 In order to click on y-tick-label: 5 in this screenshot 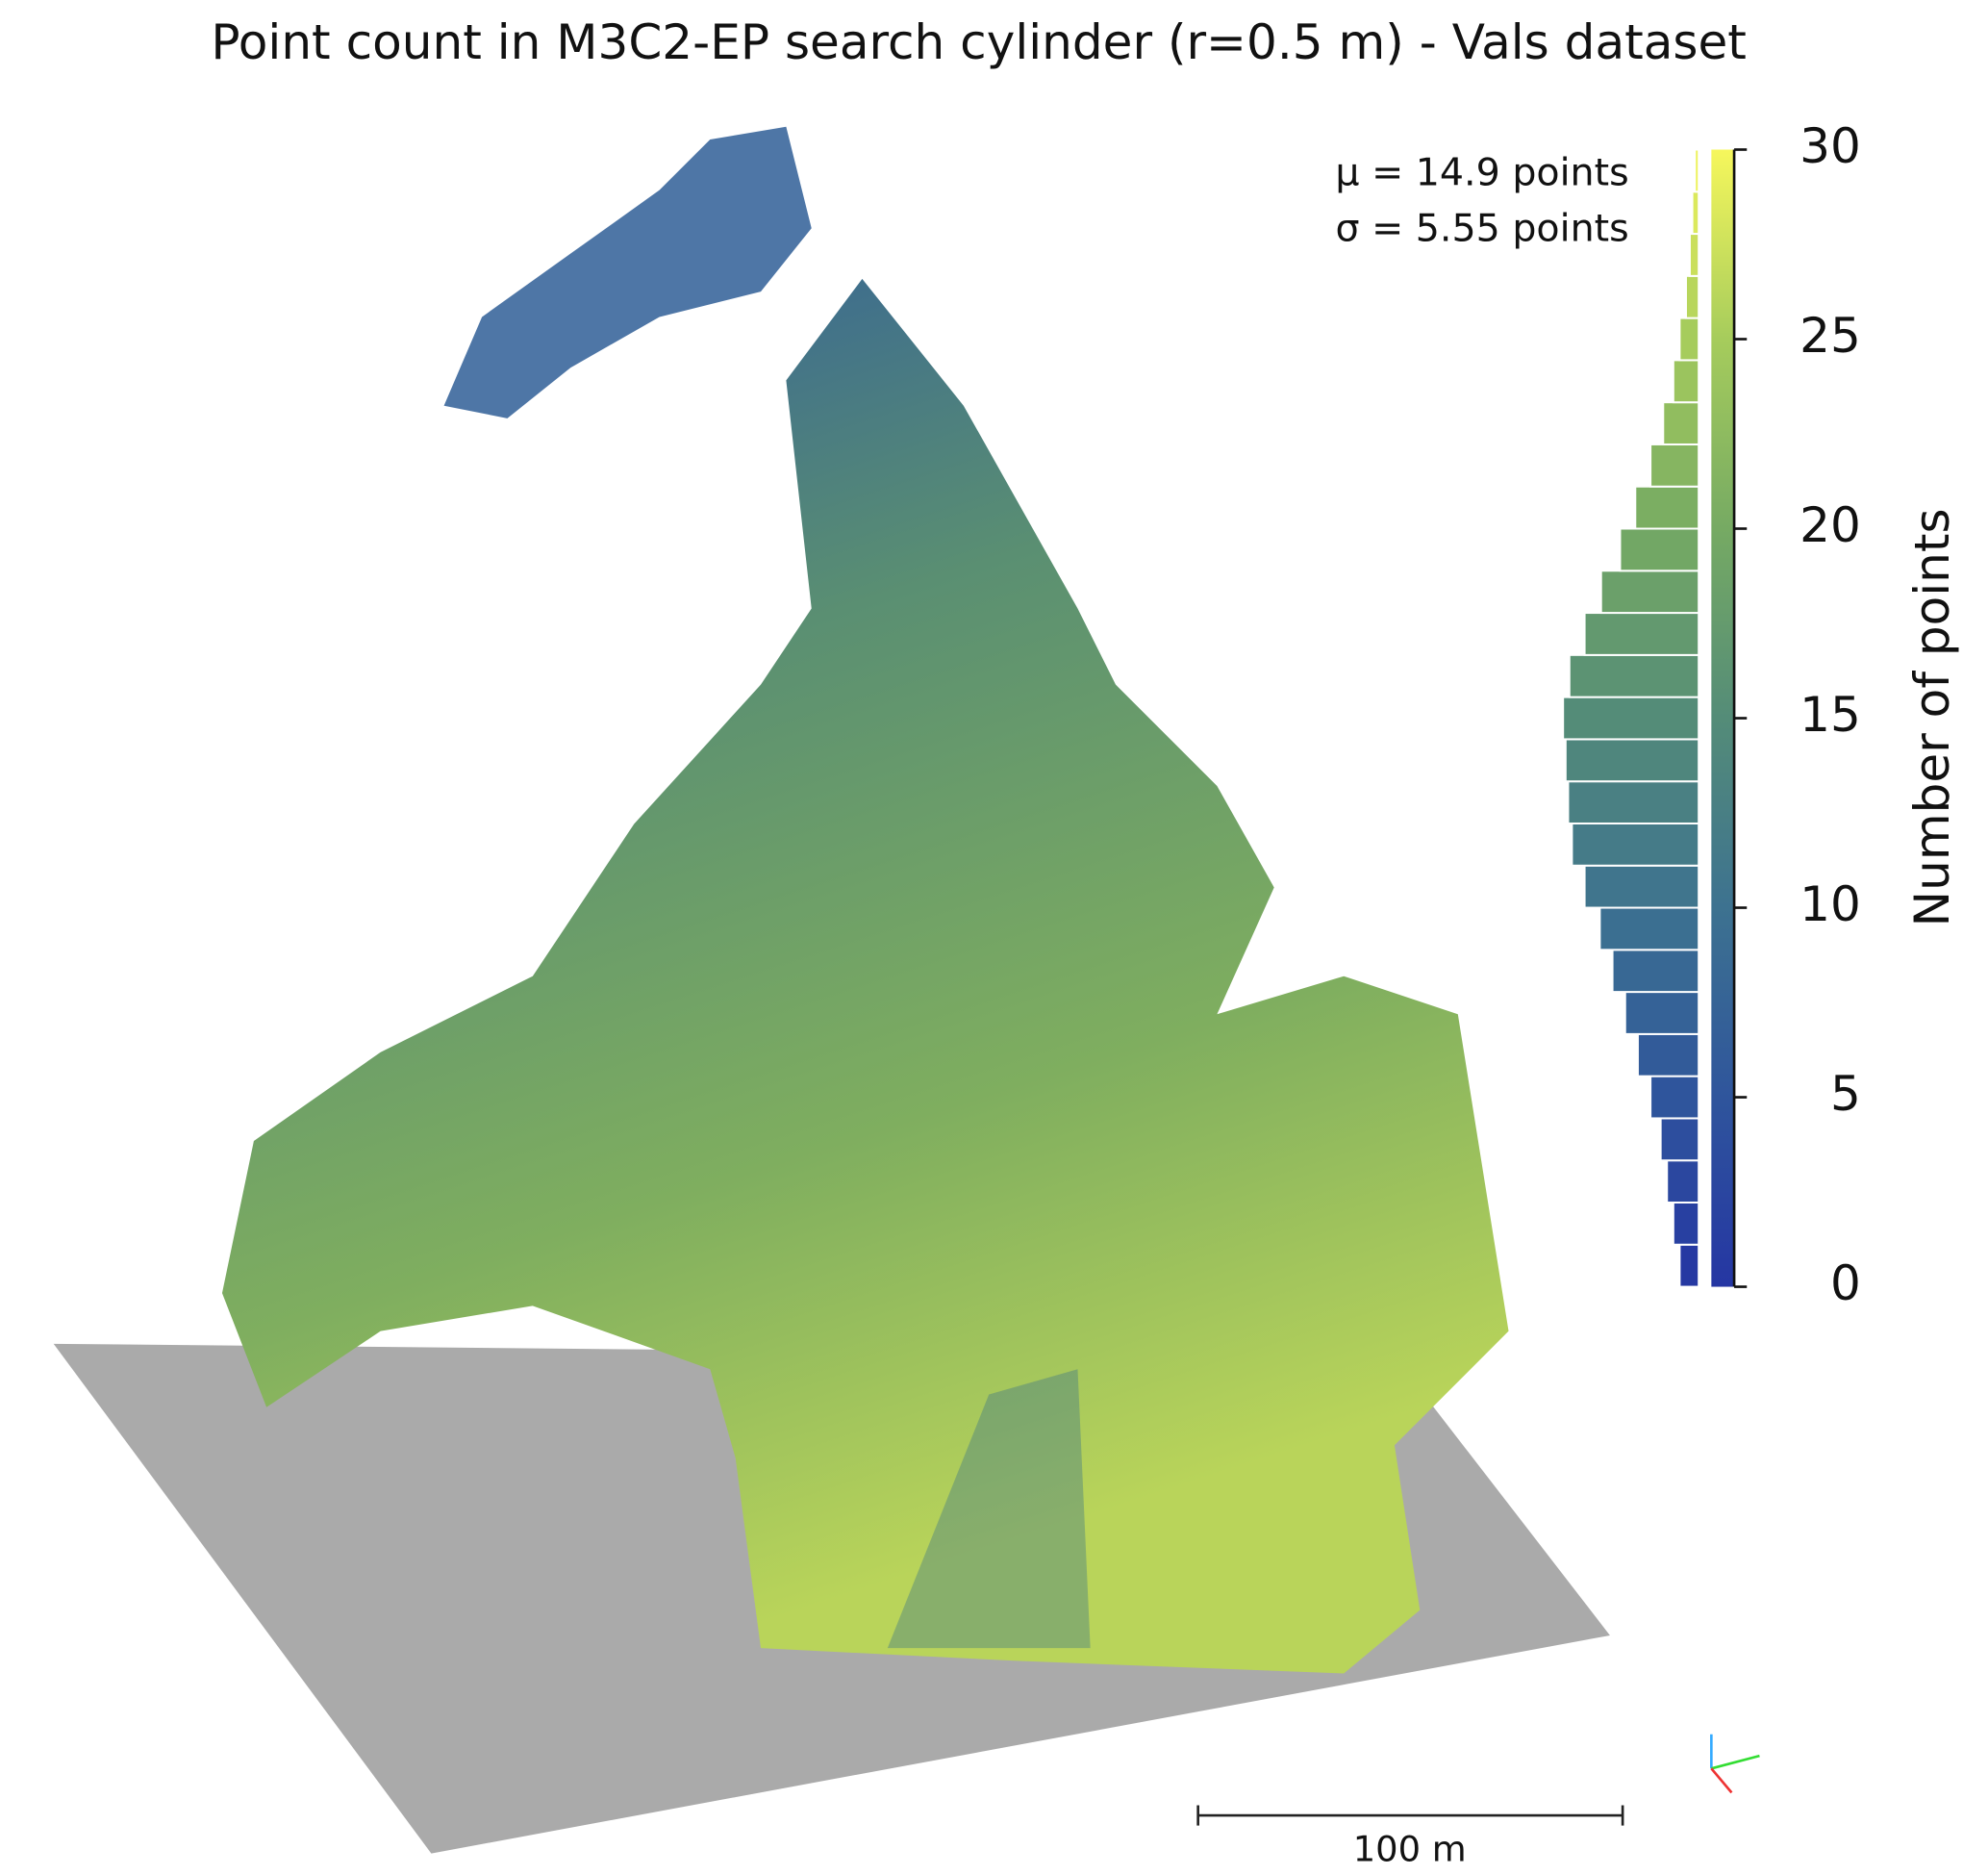, I will do `click(1845, 1094)`.